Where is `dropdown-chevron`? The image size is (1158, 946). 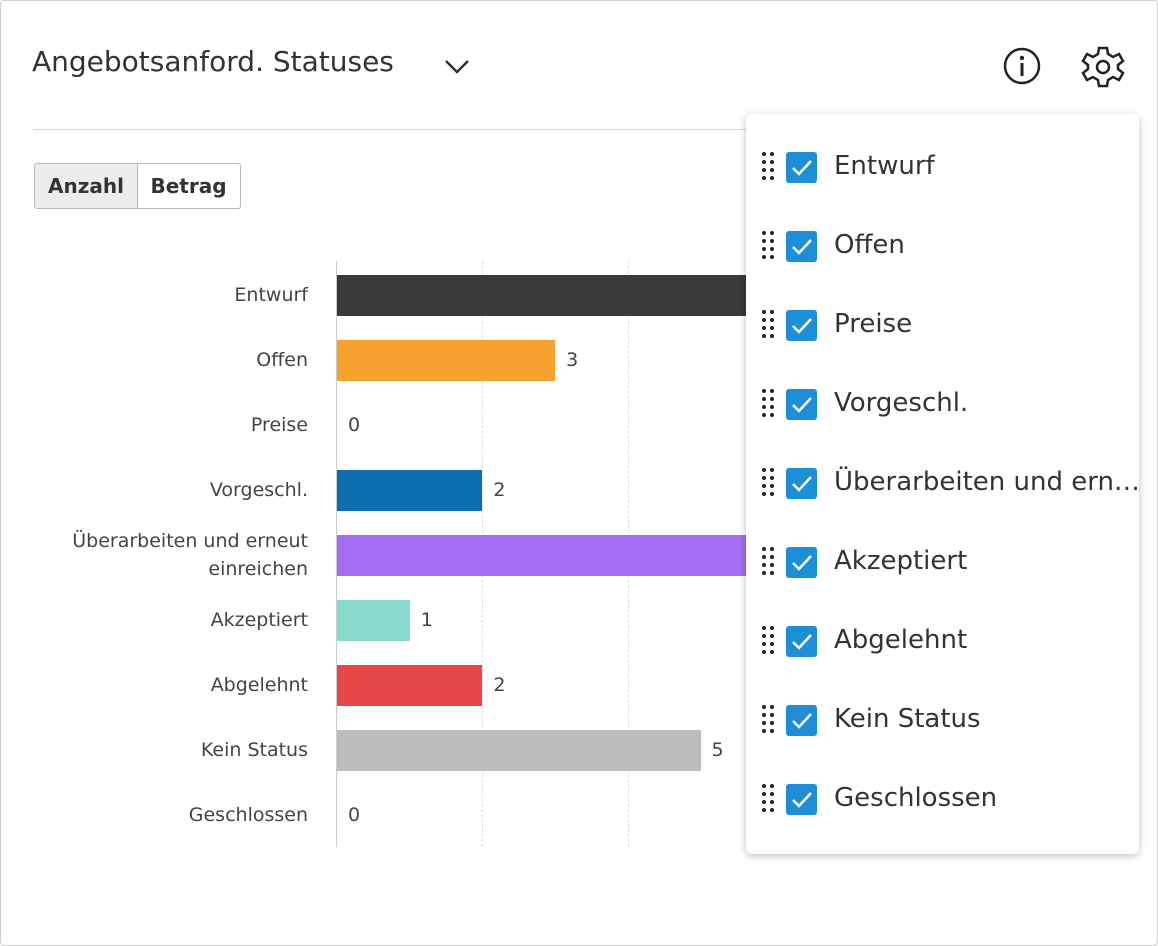 dropdown-chevron is located at coordinates (457, 66).